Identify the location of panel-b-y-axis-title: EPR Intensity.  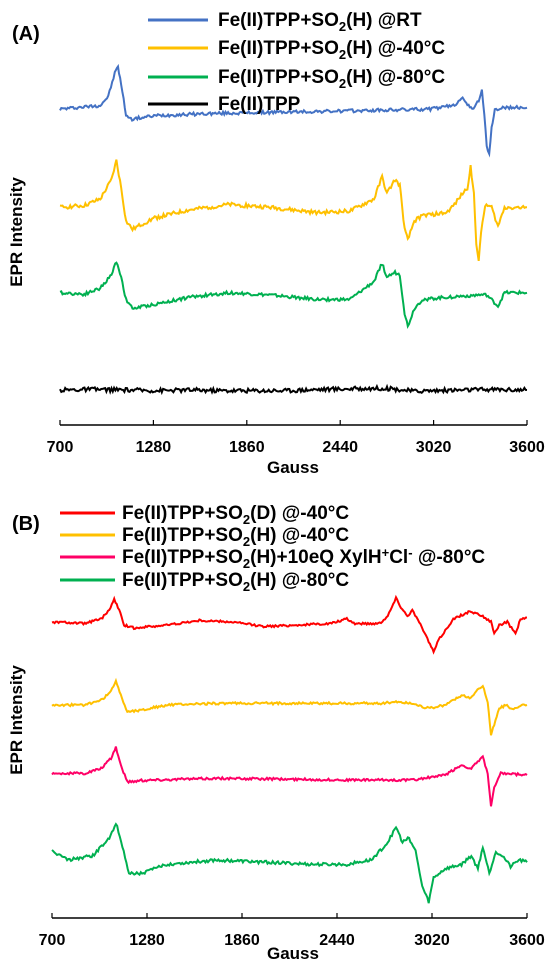
(16, 720).